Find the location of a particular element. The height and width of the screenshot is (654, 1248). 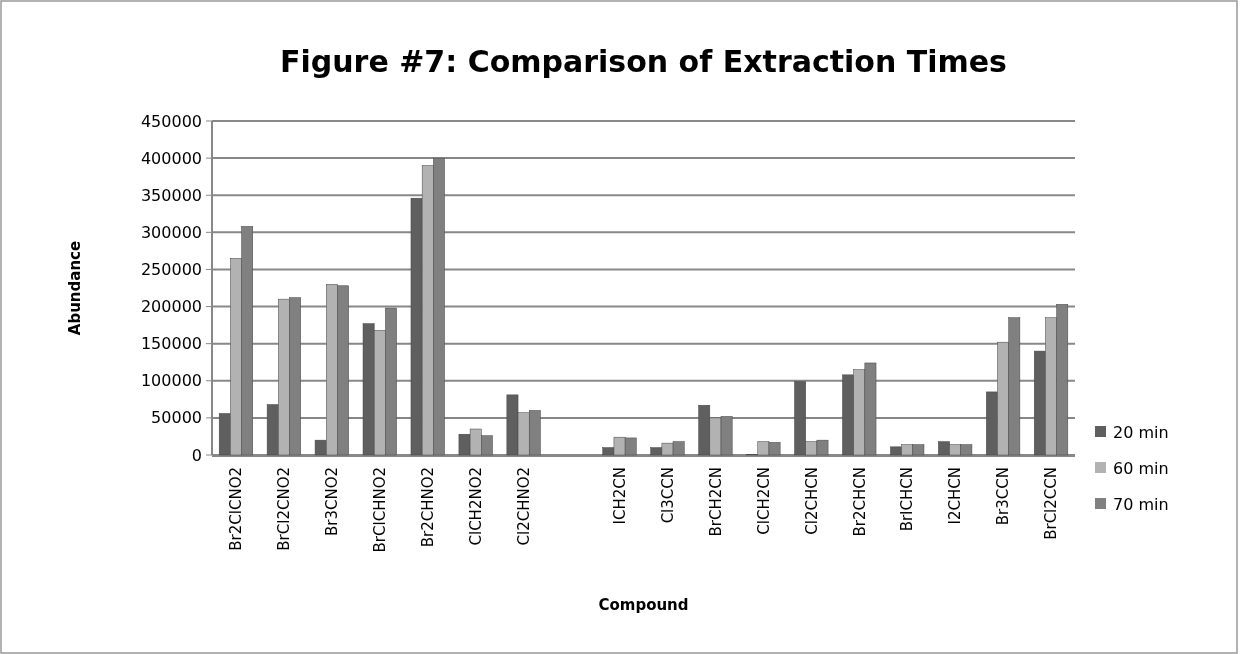

legend-label: 20 min is located at coordinates (1141, 432).